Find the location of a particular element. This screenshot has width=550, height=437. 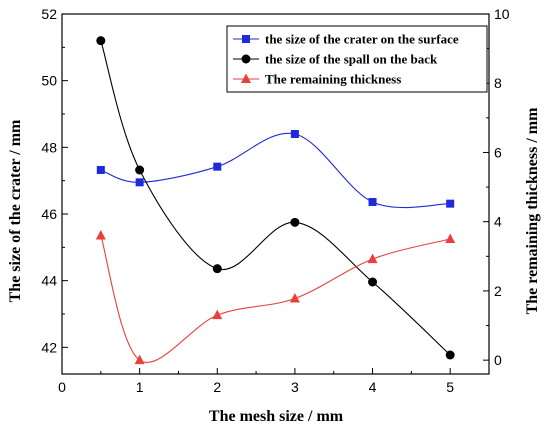

y-left-tick-label-5: 52 is located at coordinates (49, 14).